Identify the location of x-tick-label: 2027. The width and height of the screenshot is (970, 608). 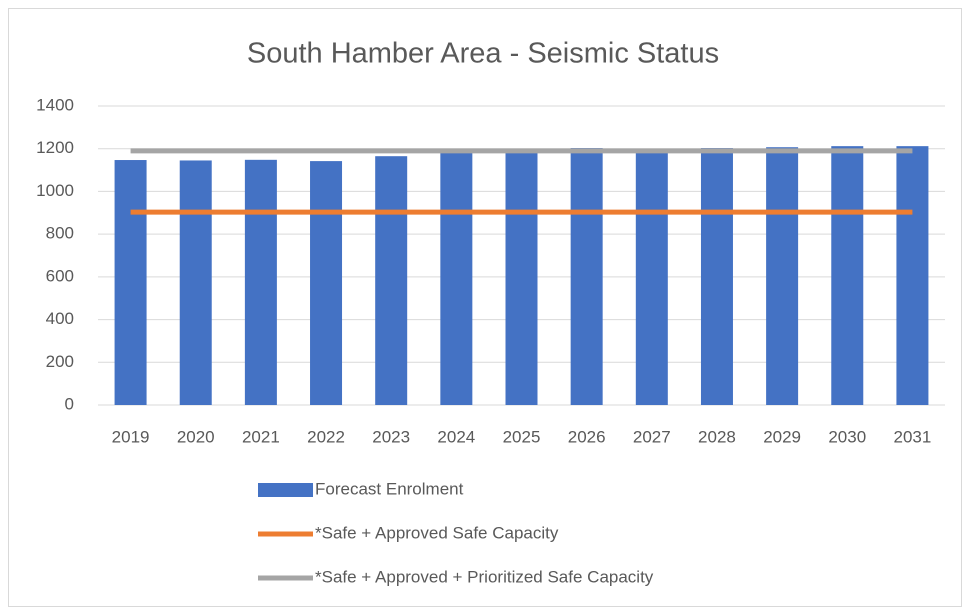
(652, 436).